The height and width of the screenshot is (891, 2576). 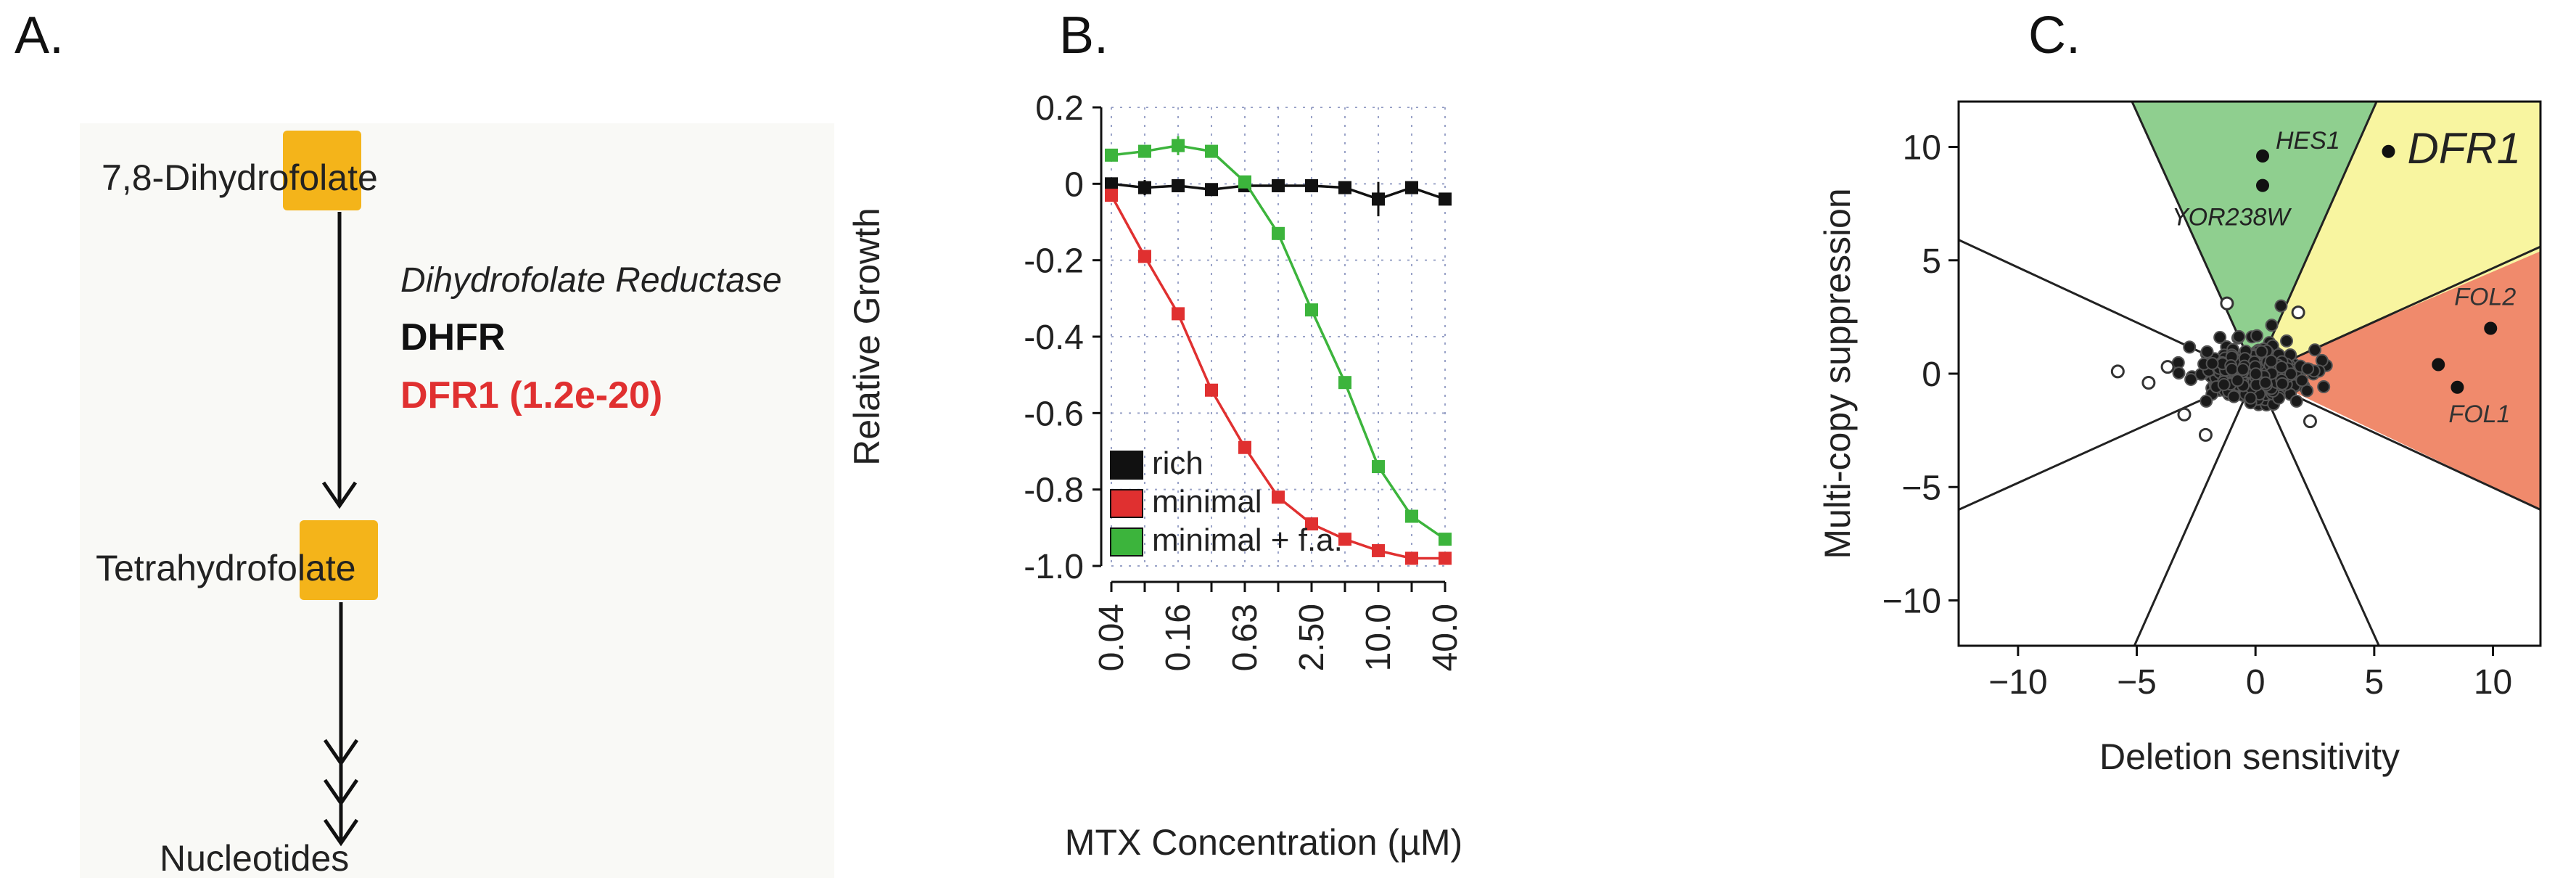 What do you see at coordinates (1054, 414) in the screenshot?
I see `y-tick-label: -0.6` at bounding box center [1054, 414].